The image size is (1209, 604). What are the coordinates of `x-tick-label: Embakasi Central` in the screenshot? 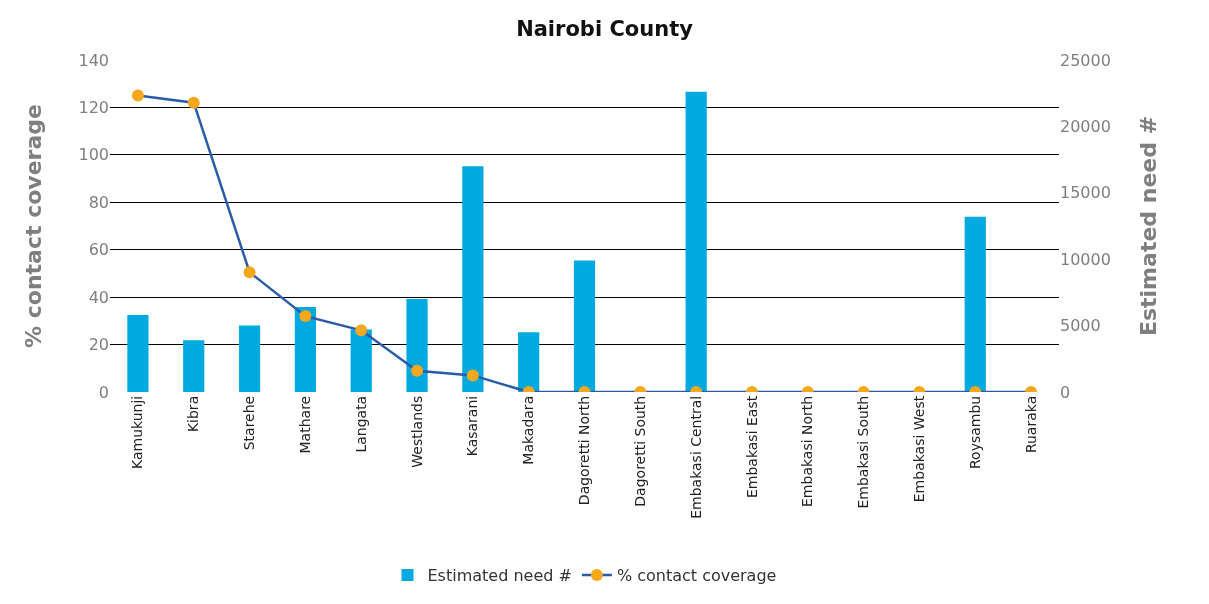 It's located at (695, 457).